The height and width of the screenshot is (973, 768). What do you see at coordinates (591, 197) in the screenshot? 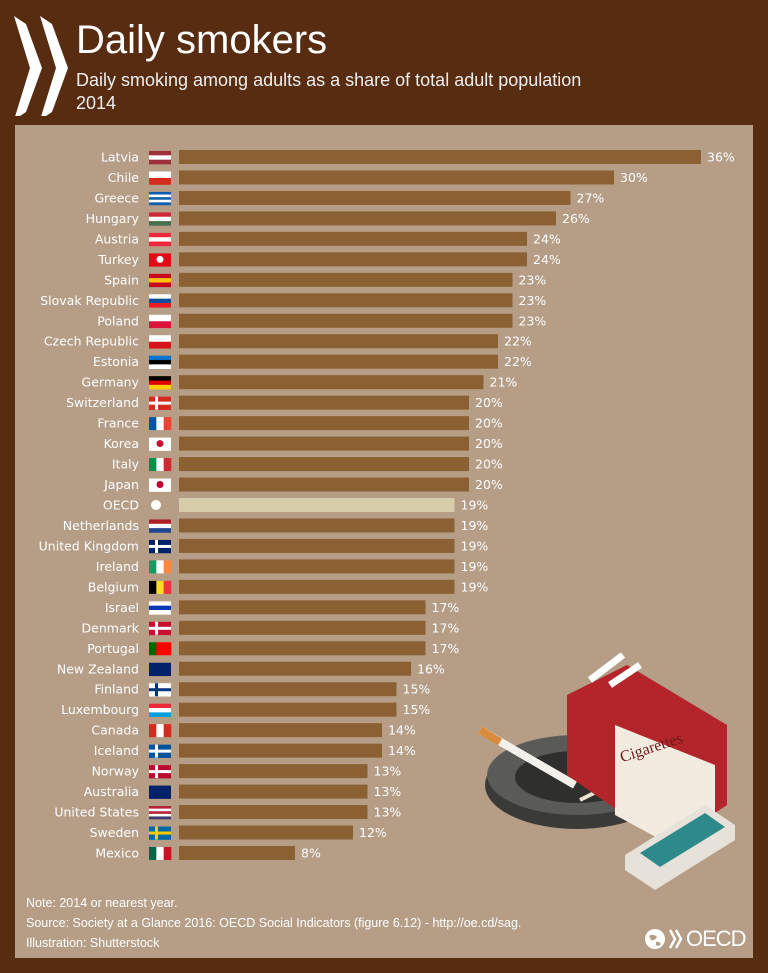
I see `value-label: 27%` at bounding box center [591, 197].